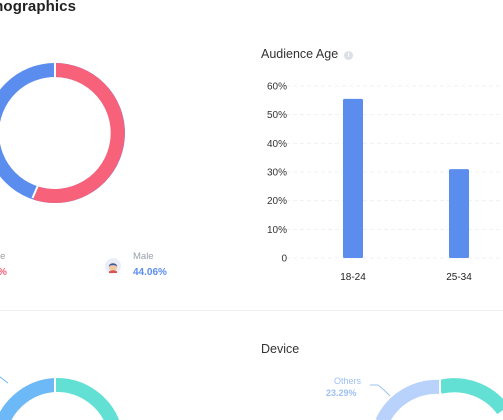 The height and width of the screenshot is (420, 503). What do you see at coordinates (38, 7) in the screenshot?
I see `page-title: mographics` at bounding box center [38, 7].